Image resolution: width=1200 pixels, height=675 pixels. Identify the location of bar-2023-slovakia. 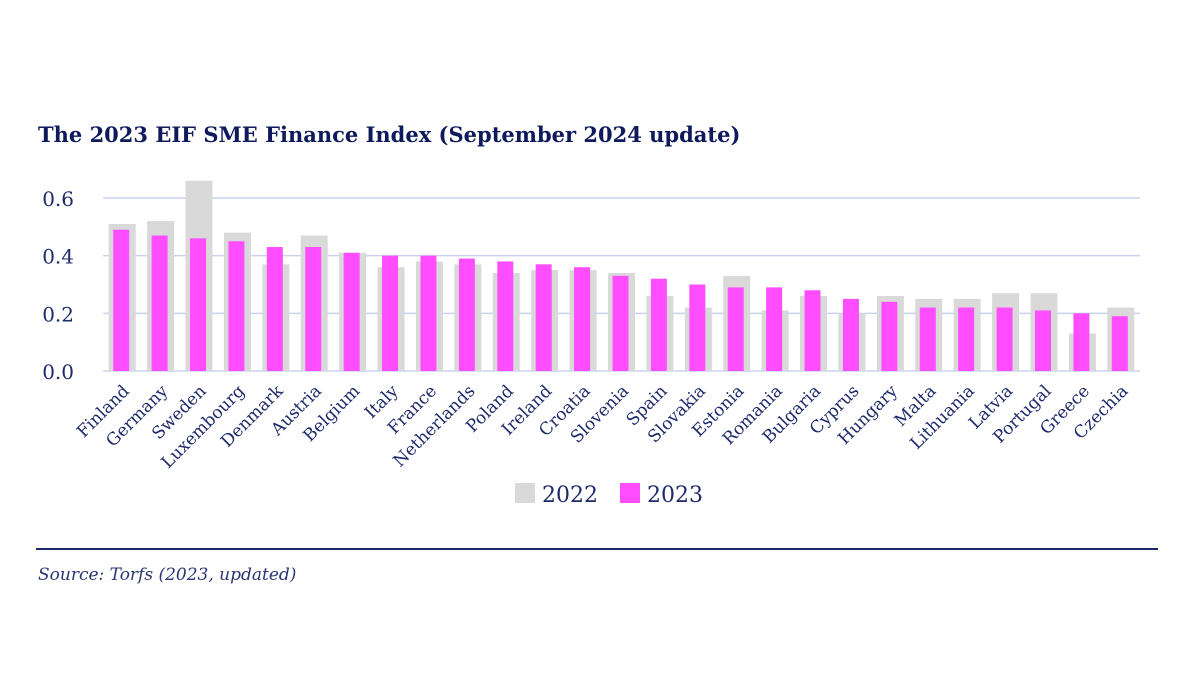
(697, 327).